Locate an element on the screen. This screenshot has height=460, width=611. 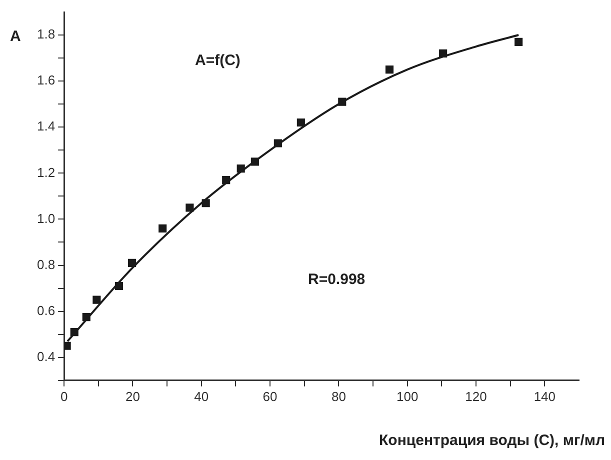
x-tick-label: 120 is located at coordinates (476, 396).